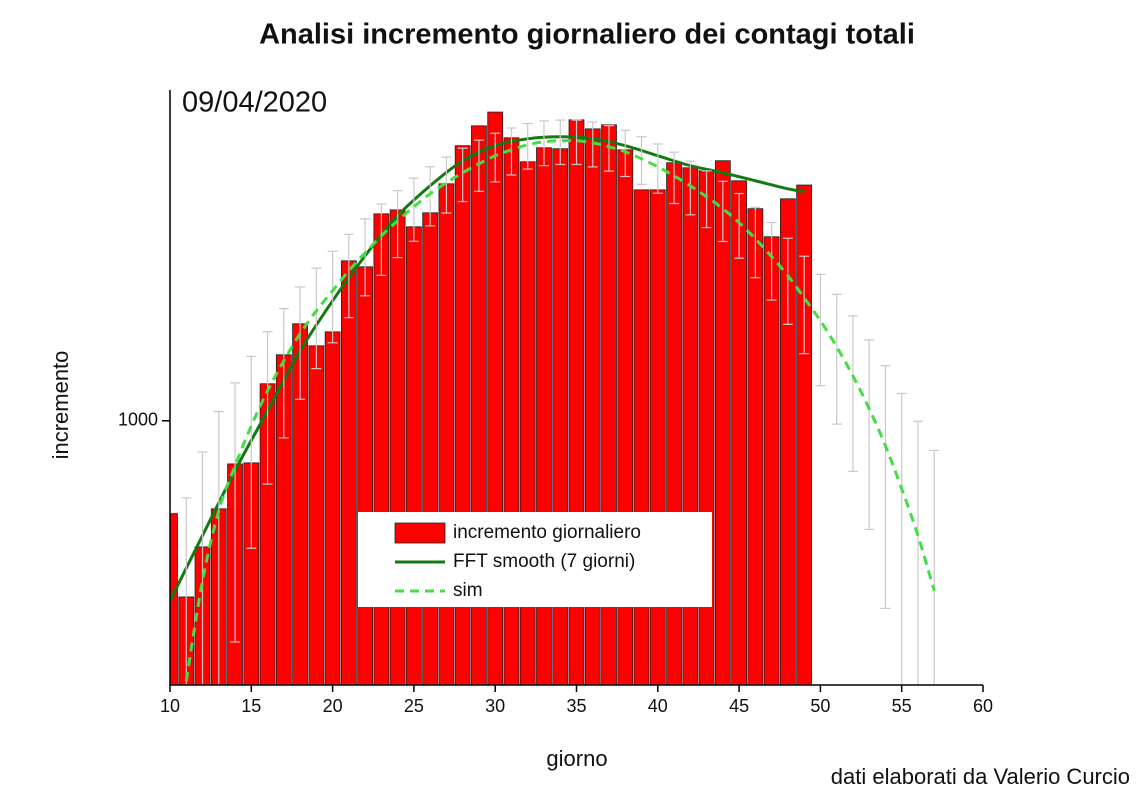  Describe the element at coordinates (254, 103) in the screenshot. I see `annotation: 09/04/2020` at that location.